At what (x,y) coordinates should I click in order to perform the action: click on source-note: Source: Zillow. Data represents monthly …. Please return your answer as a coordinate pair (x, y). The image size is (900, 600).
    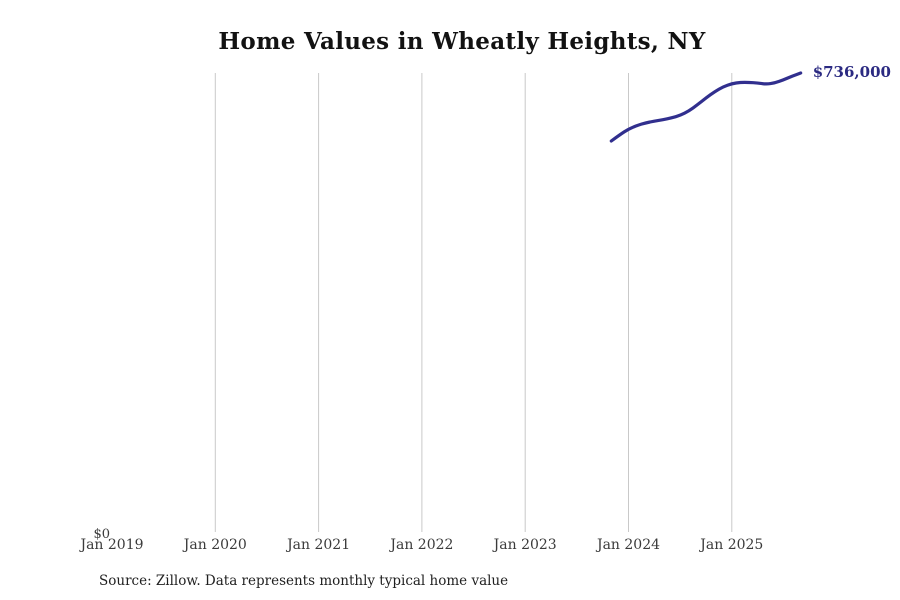
    Looking at the image, I should click on (304, 581).